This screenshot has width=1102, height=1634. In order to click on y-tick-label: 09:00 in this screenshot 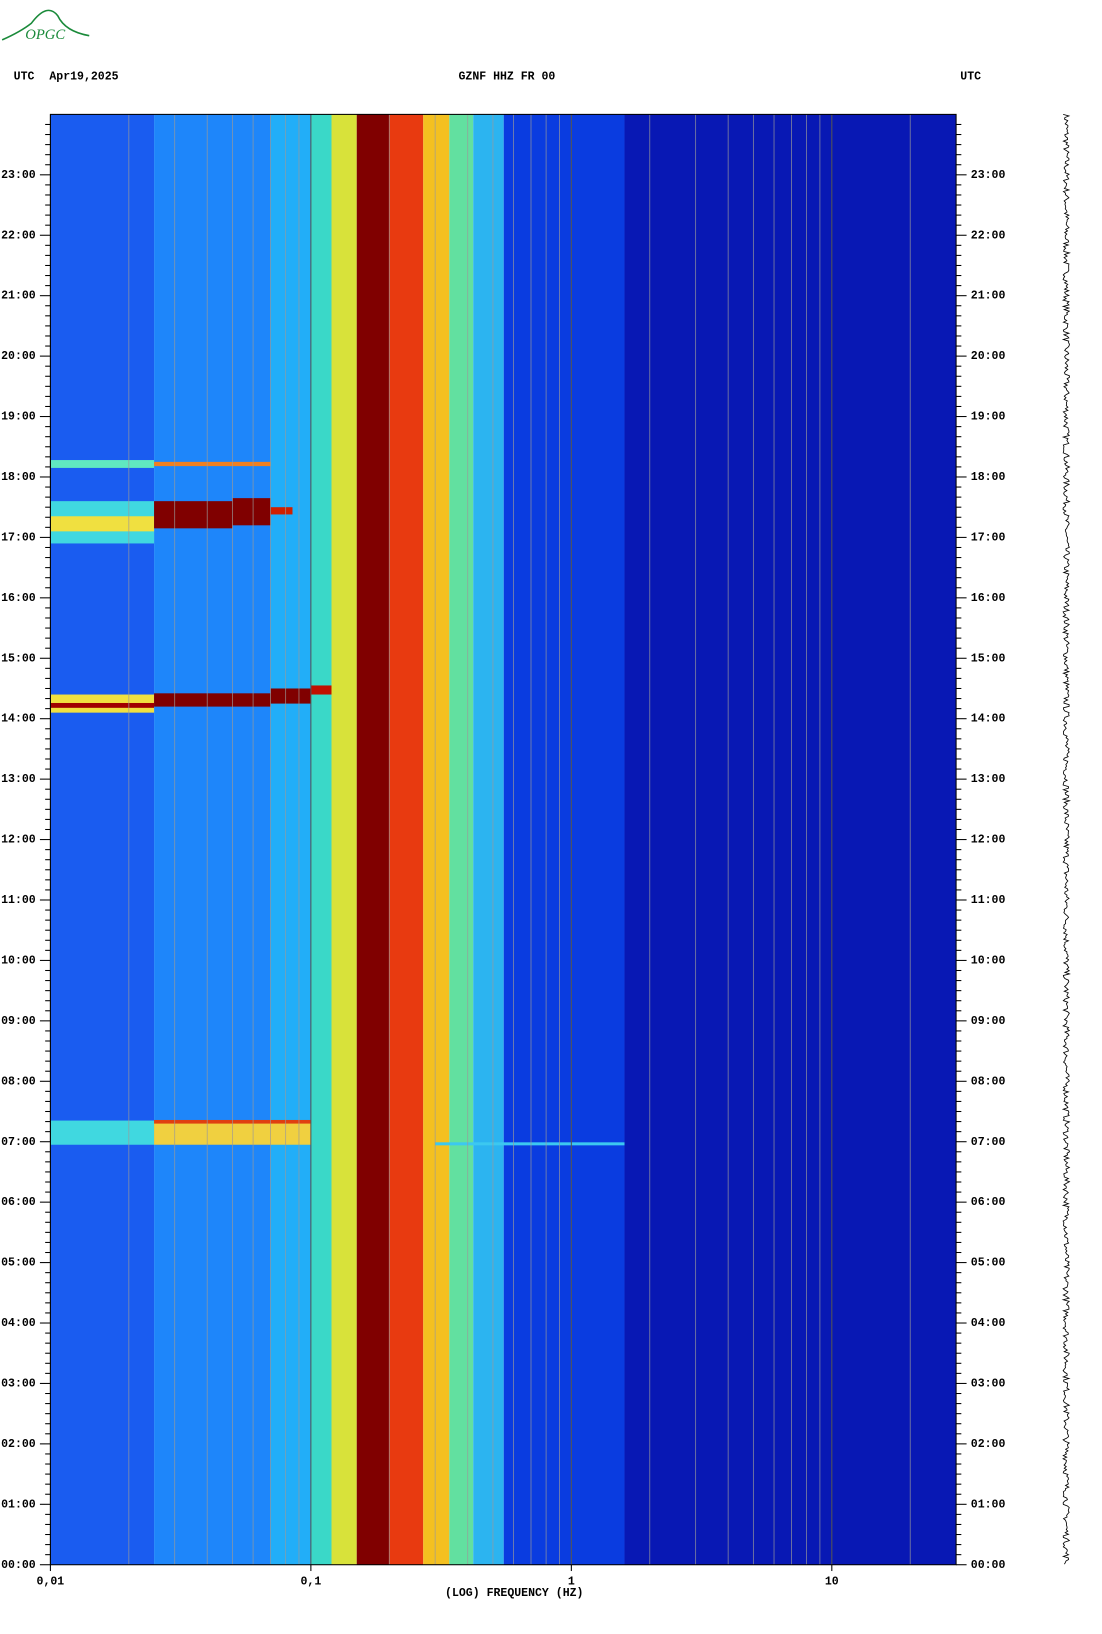, I will do `click(18, 1021)`.